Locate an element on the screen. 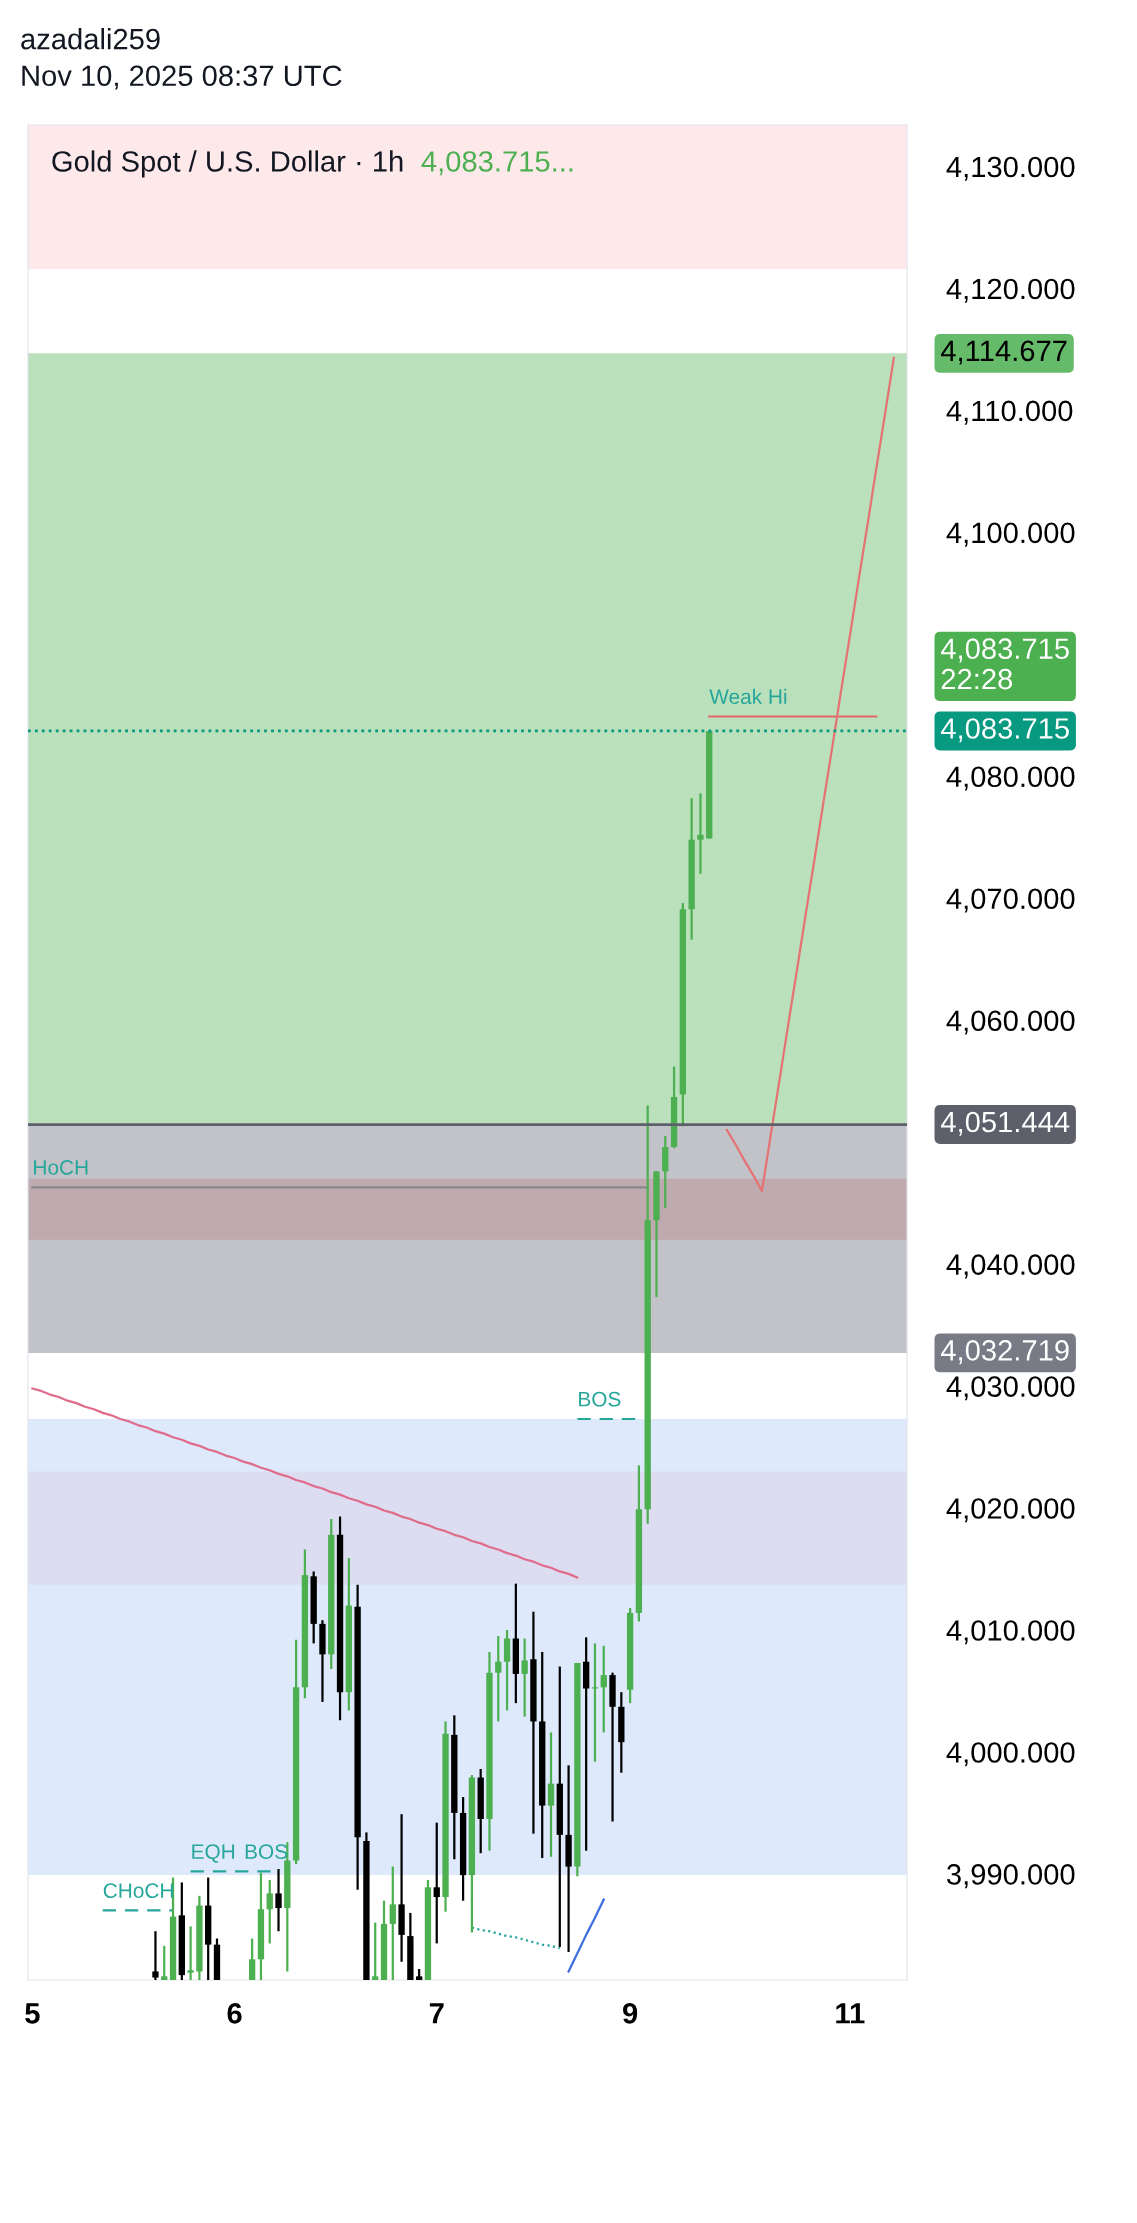 The width and height of the screenshot is (1137, 2223). text: Gold Spot / U.S. Dollar · 1h is located at coordinates (227, 164).